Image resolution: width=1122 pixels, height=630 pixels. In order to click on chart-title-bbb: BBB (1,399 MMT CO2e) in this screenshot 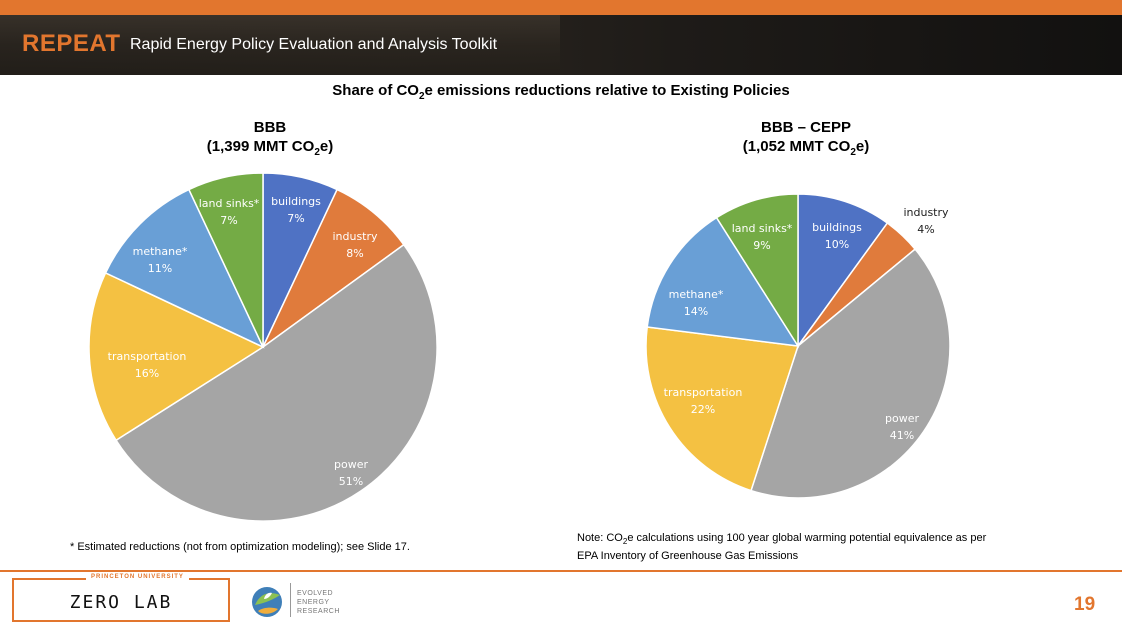, I will do `click(270, 140)`.